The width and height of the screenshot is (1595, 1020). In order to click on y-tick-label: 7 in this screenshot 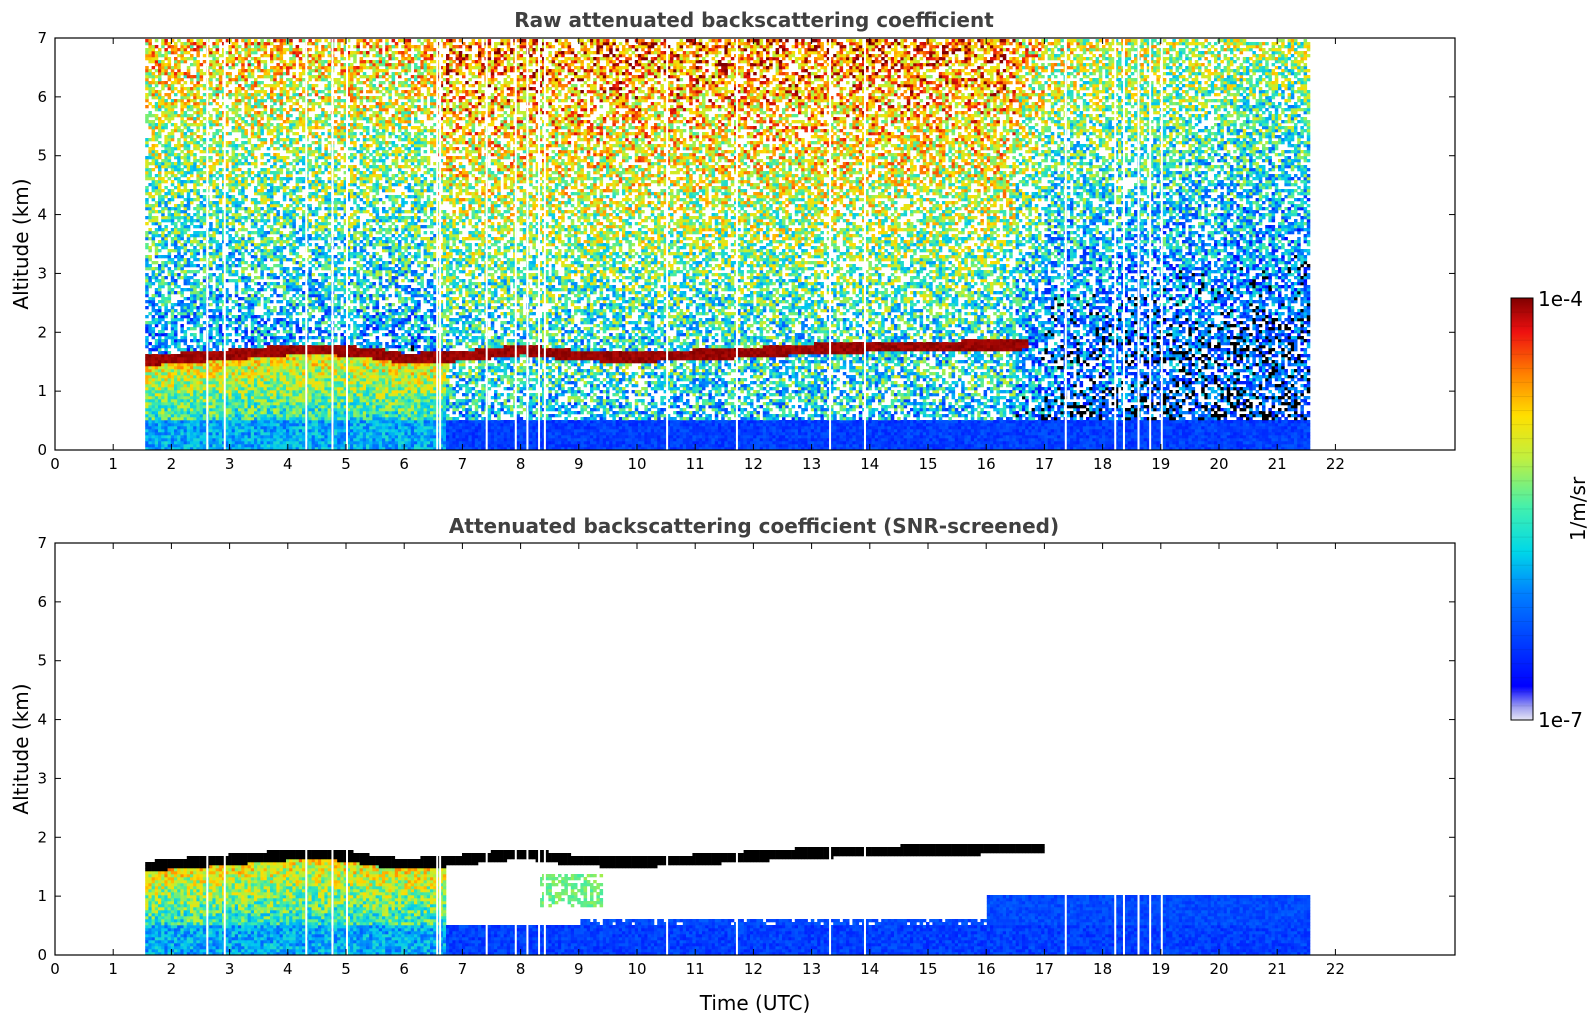, I will do `click(42, 543)`.